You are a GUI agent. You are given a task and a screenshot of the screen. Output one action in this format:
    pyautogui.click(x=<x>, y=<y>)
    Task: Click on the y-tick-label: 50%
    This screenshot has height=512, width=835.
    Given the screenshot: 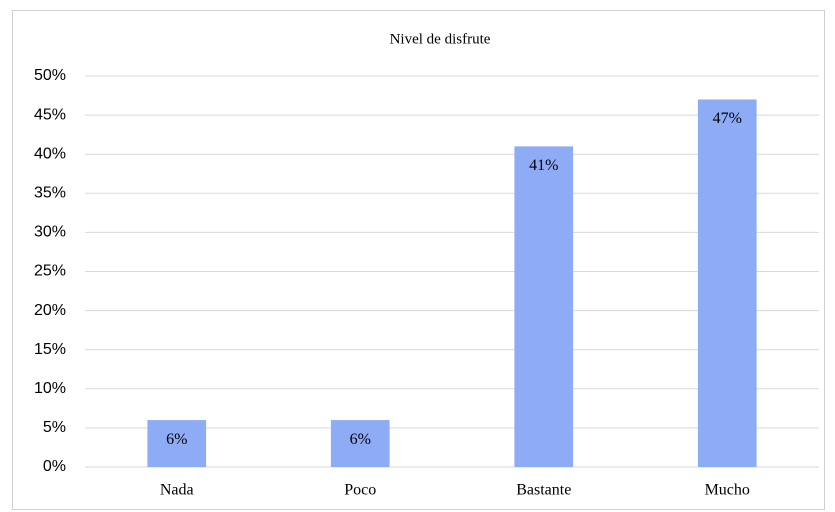 What is the action you would take?
    pyautogui.click(x=50, y=75)
    